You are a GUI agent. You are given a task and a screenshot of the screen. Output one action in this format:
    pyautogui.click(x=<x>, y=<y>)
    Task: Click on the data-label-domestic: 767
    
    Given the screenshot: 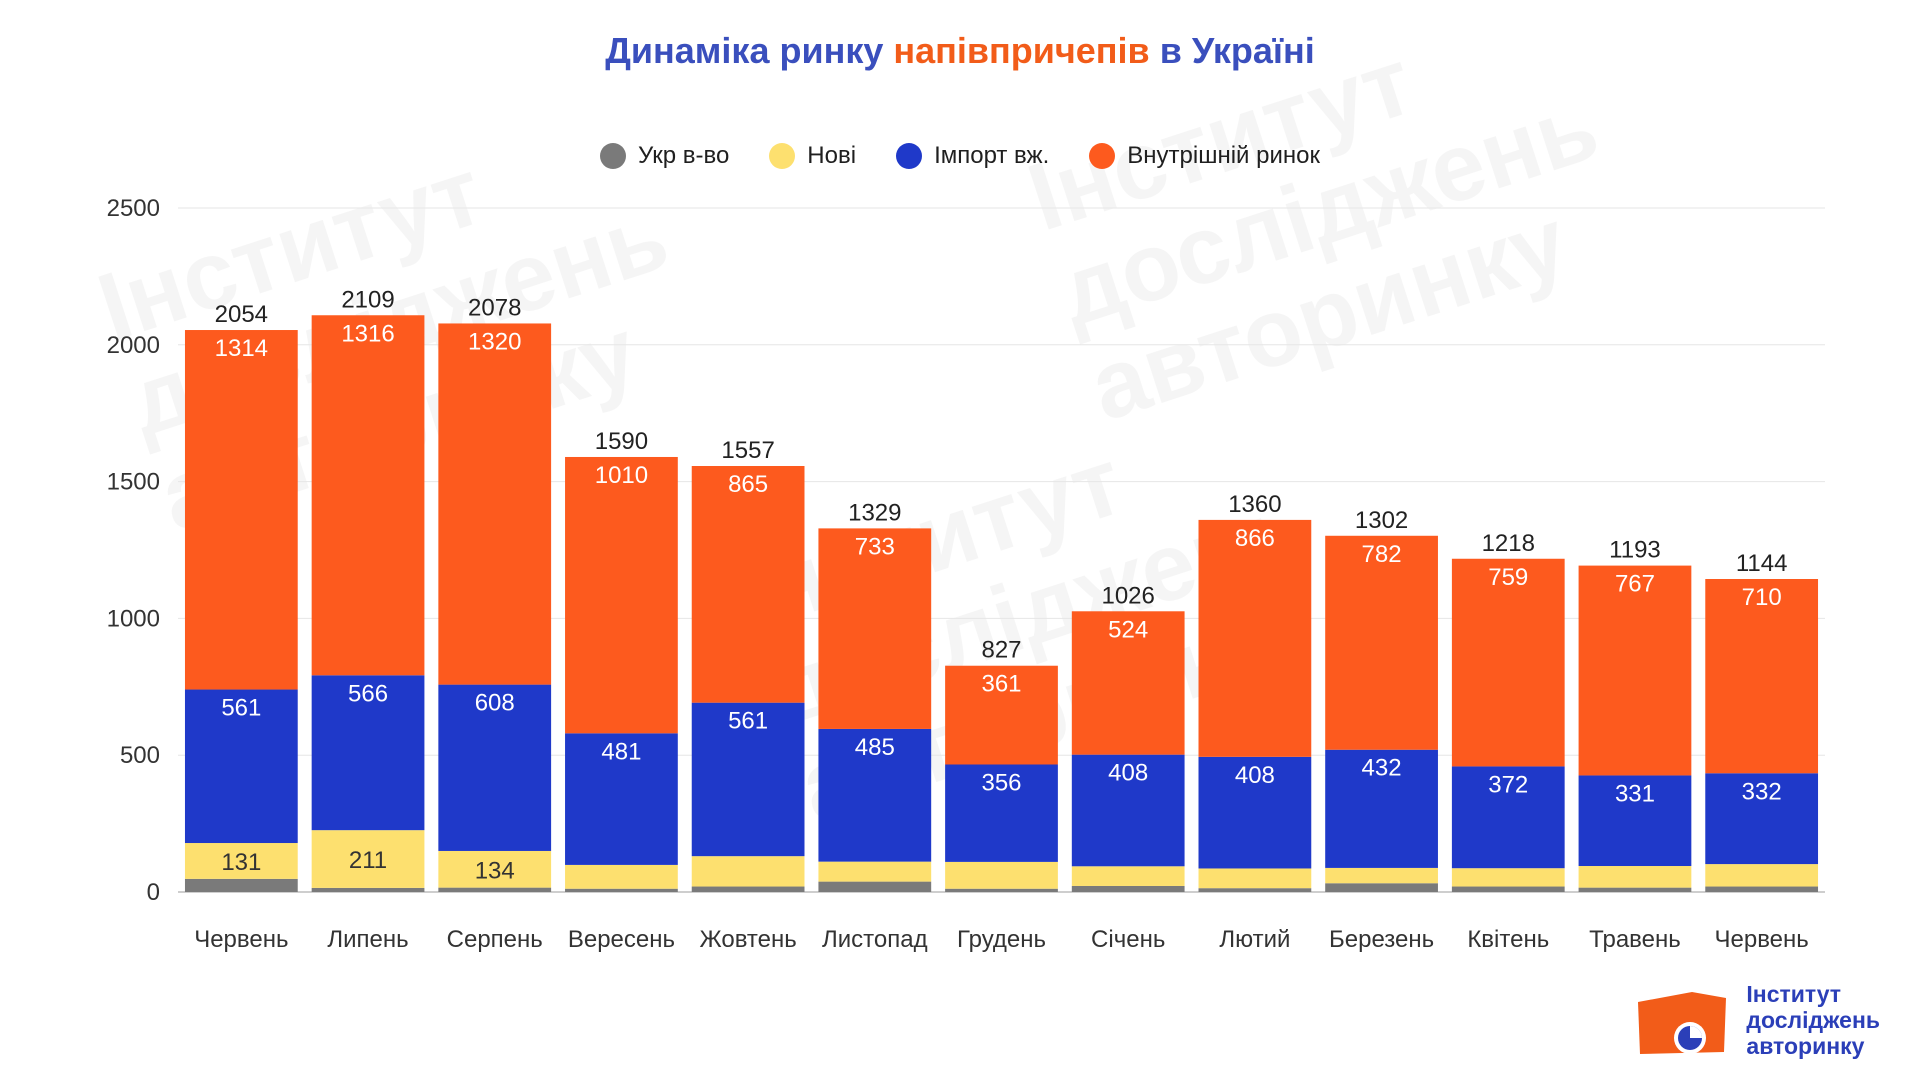 What is the action you would take?
    pyautogui.click(x=1635, y=584)
    